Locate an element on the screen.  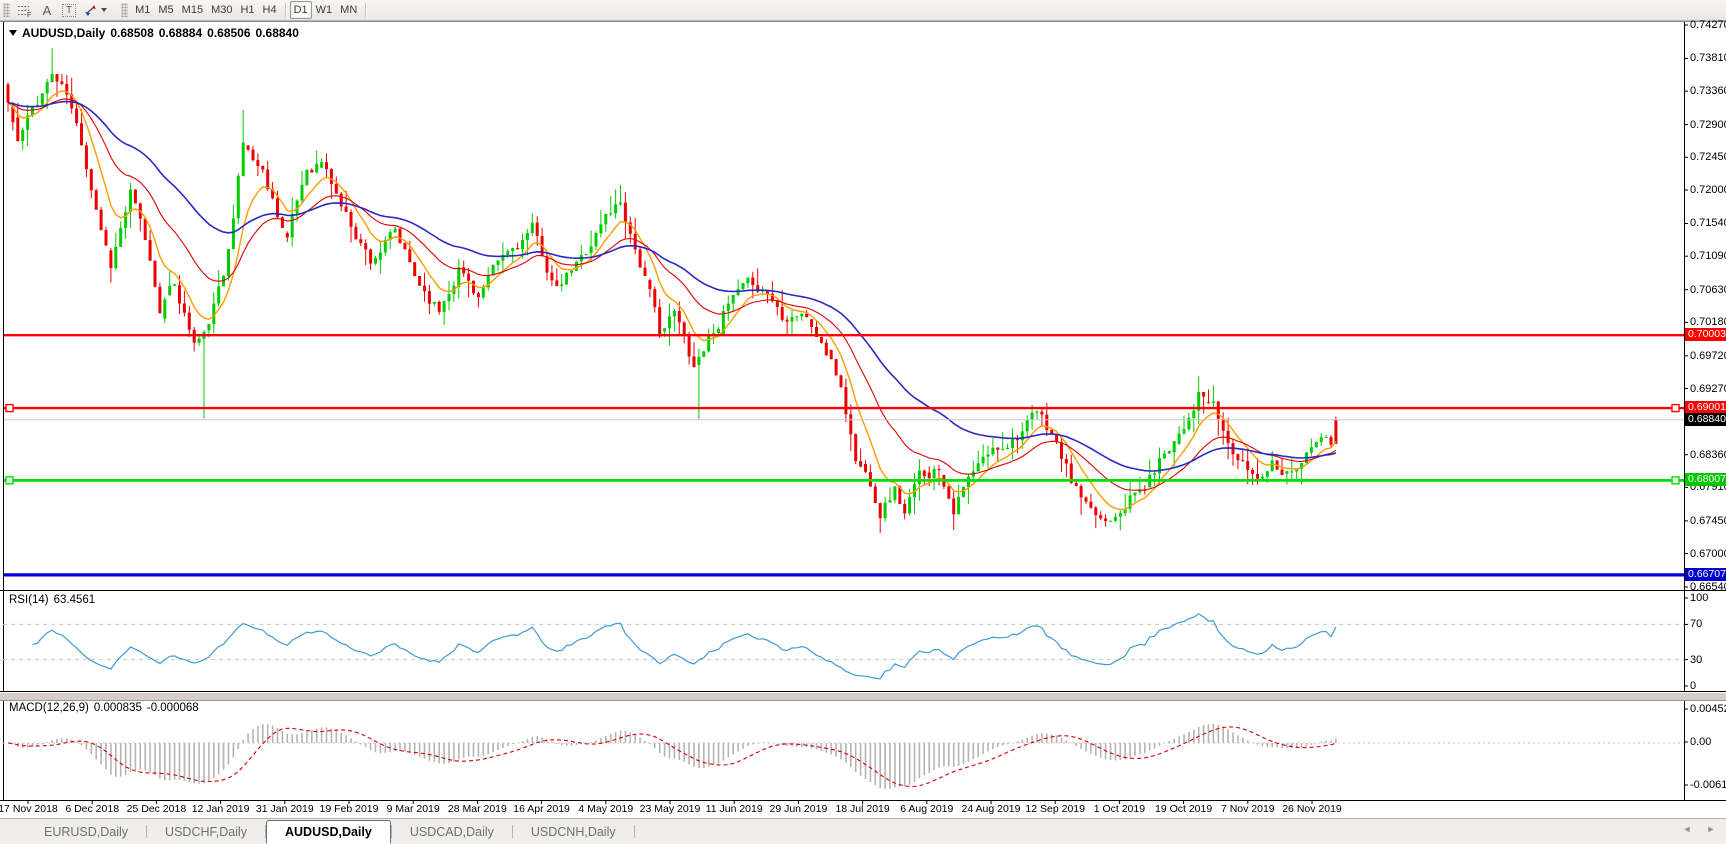
time-axis-label: 19 Feb 2019 is located at coordinates (349, 809).